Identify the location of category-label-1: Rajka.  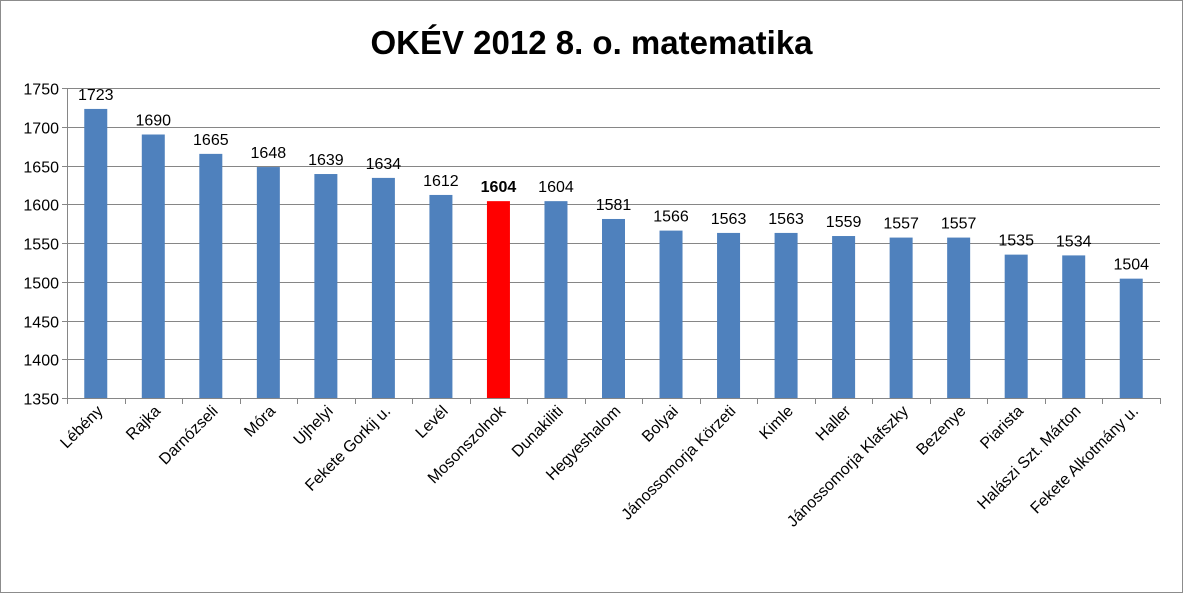
(143, 423).